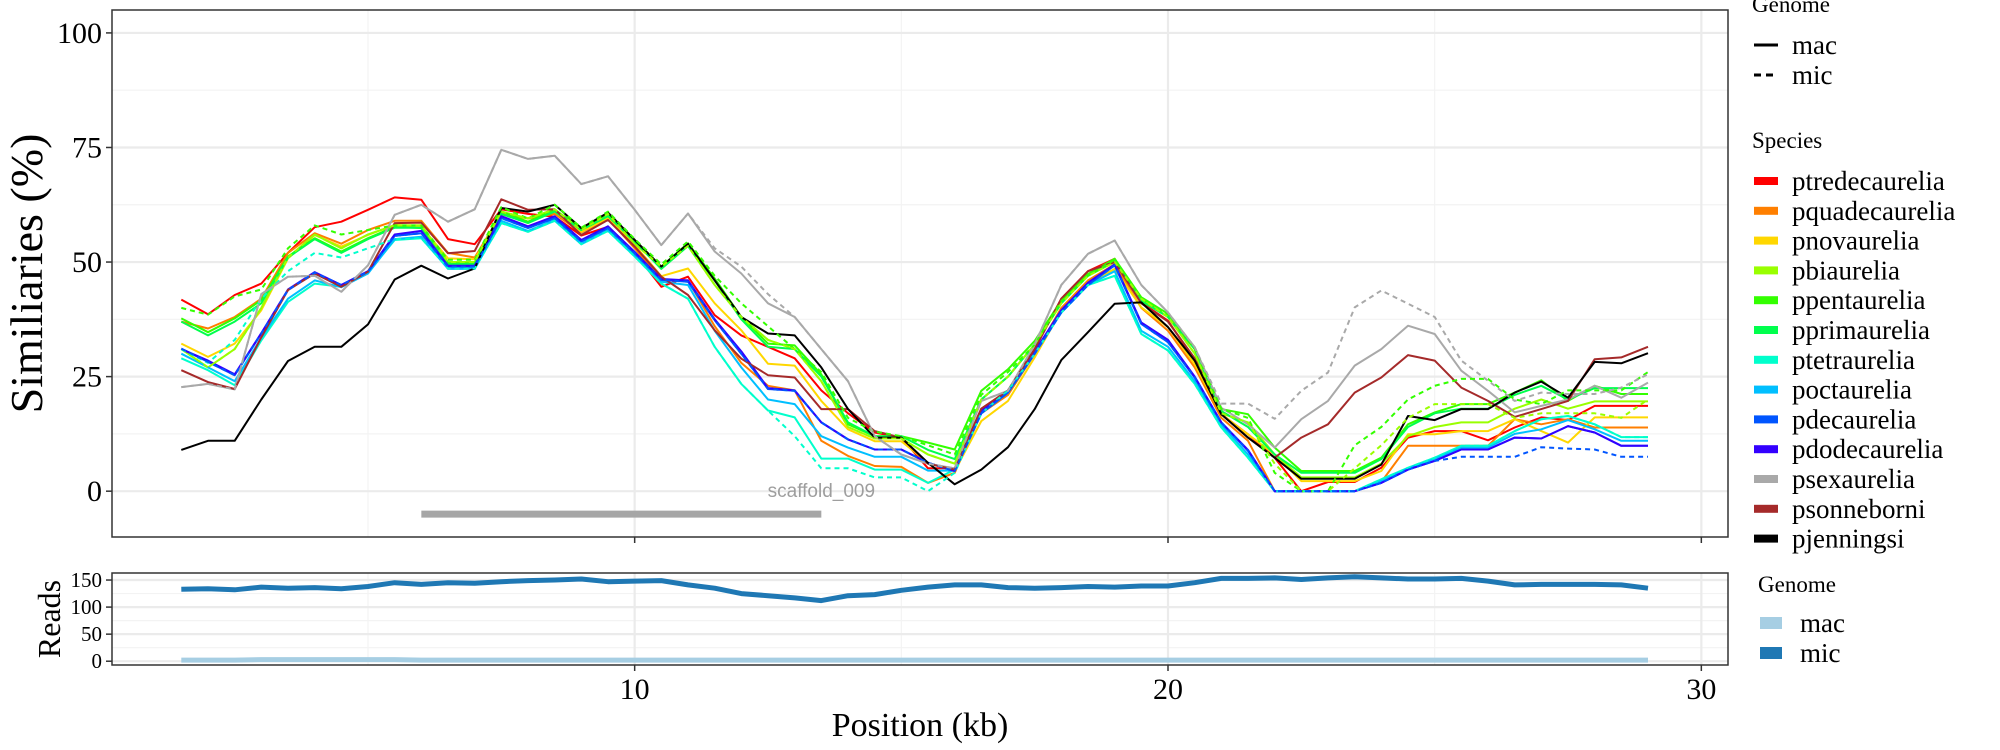 This screenshot has width=2000, height=750. Describe the element at coordinates (1873, 211) in the screenshot. I see `legend-species-label: pquadecaurelia` at that location.